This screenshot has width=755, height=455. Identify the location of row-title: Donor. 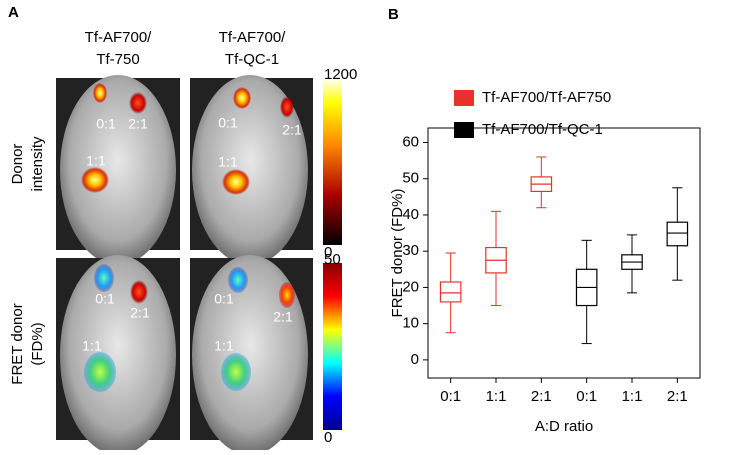
(17, 164).